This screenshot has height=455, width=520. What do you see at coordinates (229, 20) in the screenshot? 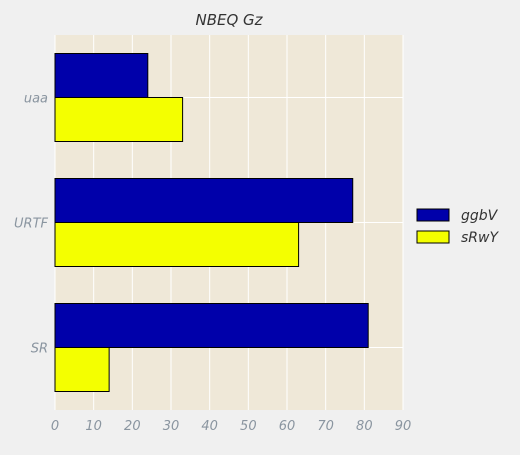
I see `chart-title: NBEQ Gz` at bounding box center [229, 20].